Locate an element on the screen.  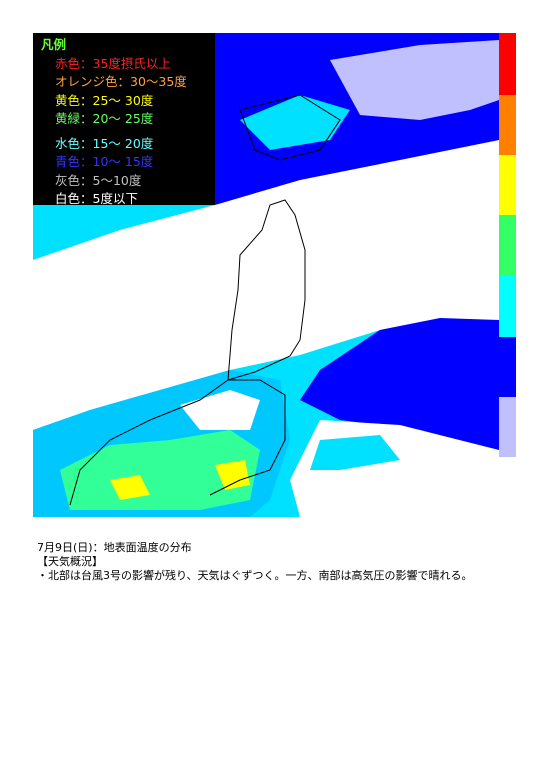
kanto-outline is located at coordinates (177, 442).